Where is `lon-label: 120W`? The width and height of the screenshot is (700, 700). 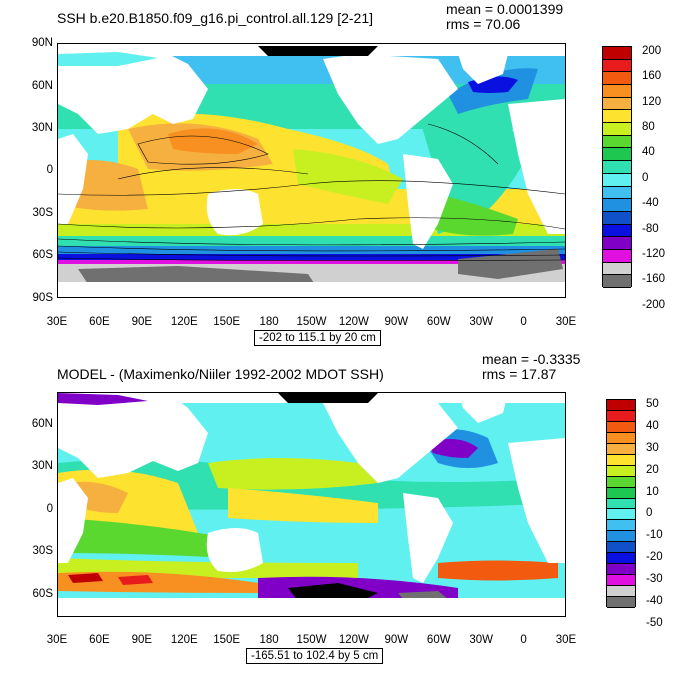
lon-label: 120W is located at coordinates (353, 322).